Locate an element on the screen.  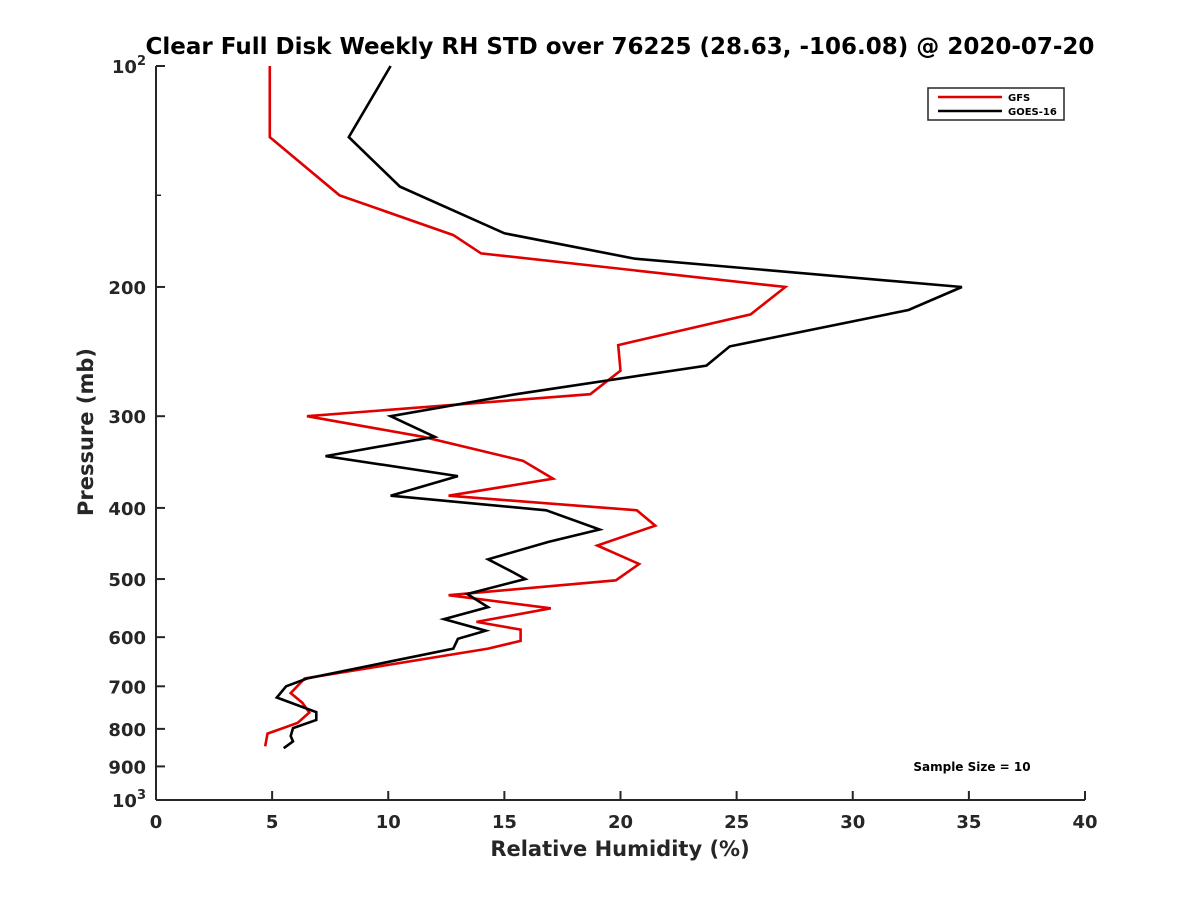
y-tick-label: 10² is located at coordinates (129, 66).